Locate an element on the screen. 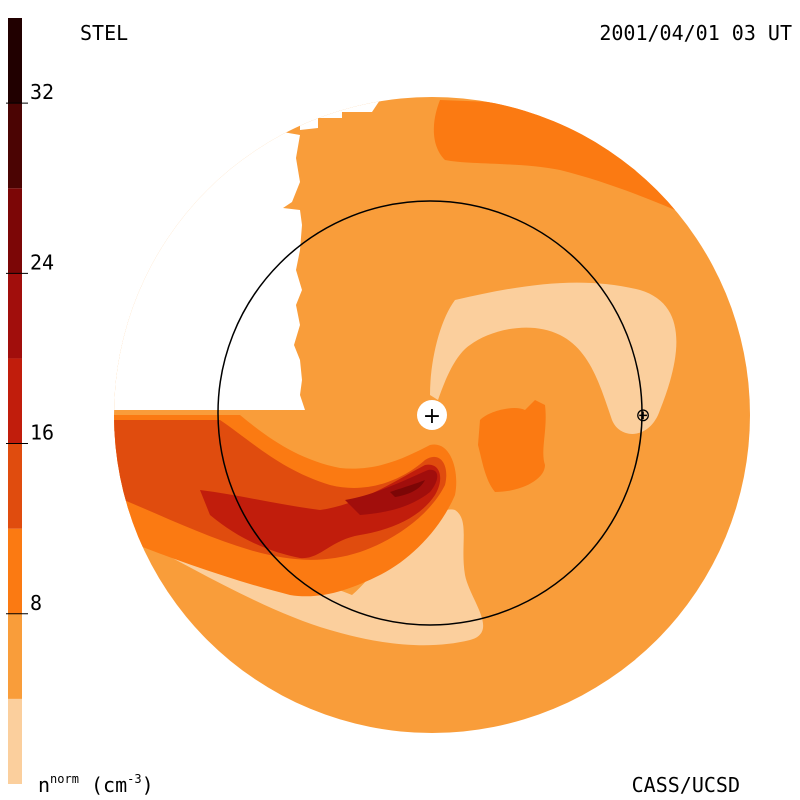 The height and width of the screenshot is (800, 800). sun-disc is located at coordinates (432, 415).